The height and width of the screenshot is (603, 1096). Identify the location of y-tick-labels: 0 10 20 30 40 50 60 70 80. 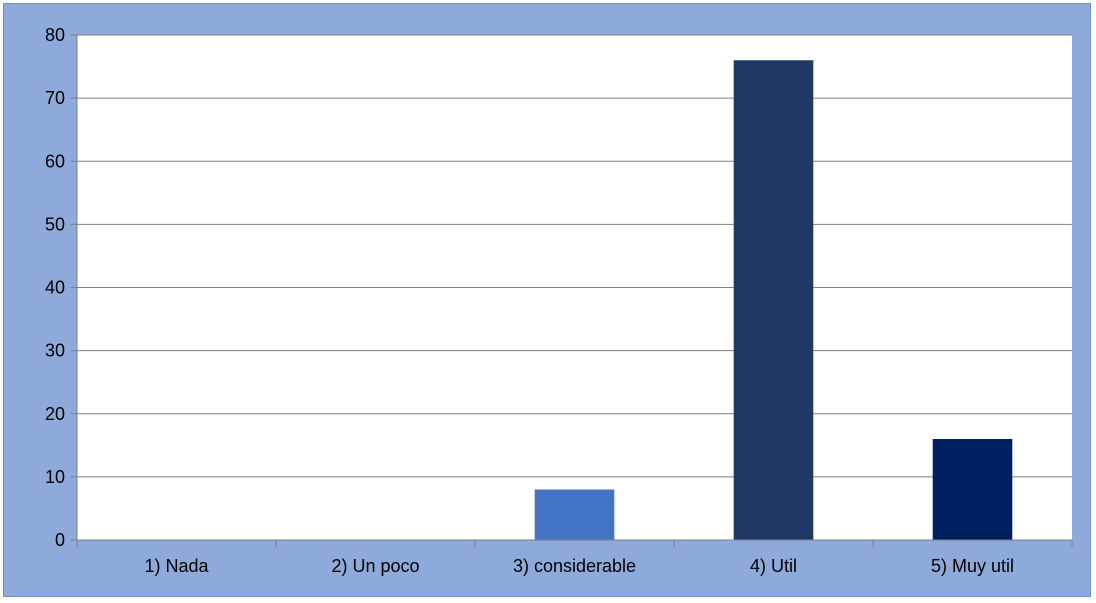
(55, 287).